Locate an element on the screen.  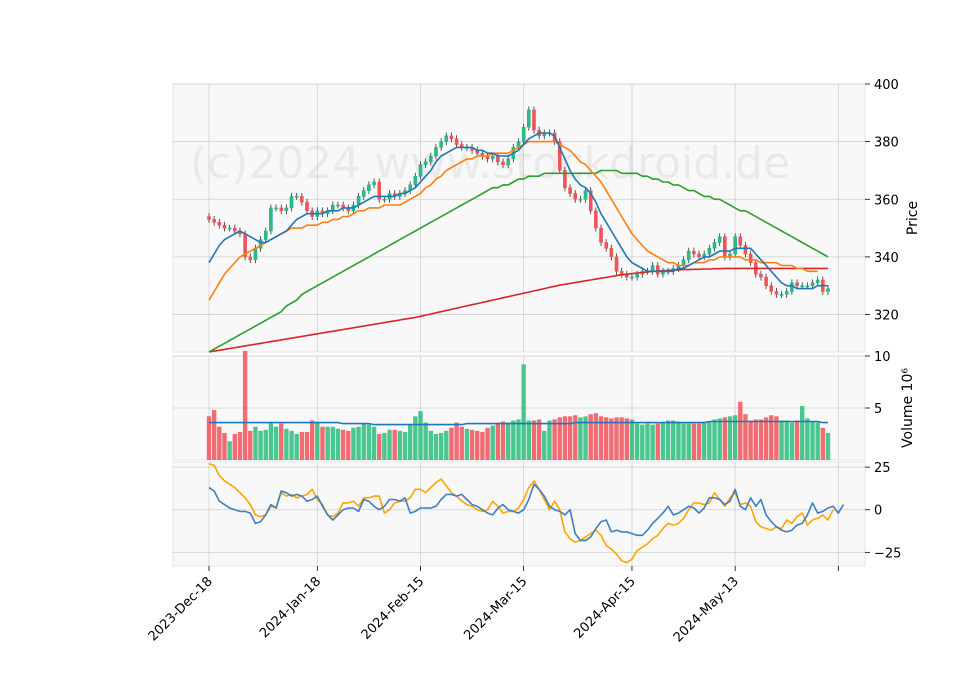
volume-axis-label: Volume 10⁶ is located at coordinates (908, 408).